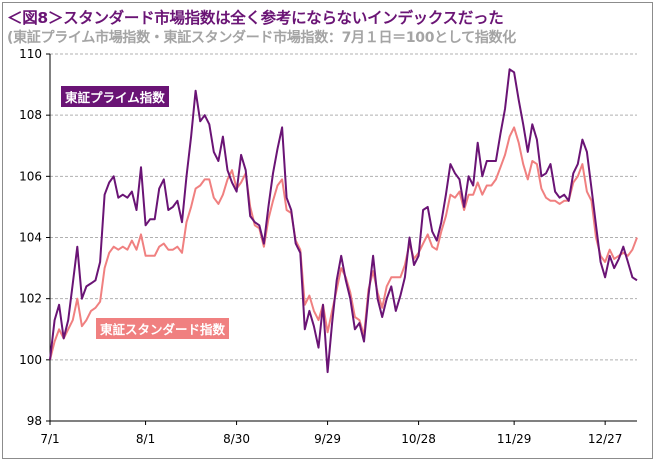 This screenshot has width=657, height=463. I want to click on legend-prime: 東証プライム指数, so click(115, 96).